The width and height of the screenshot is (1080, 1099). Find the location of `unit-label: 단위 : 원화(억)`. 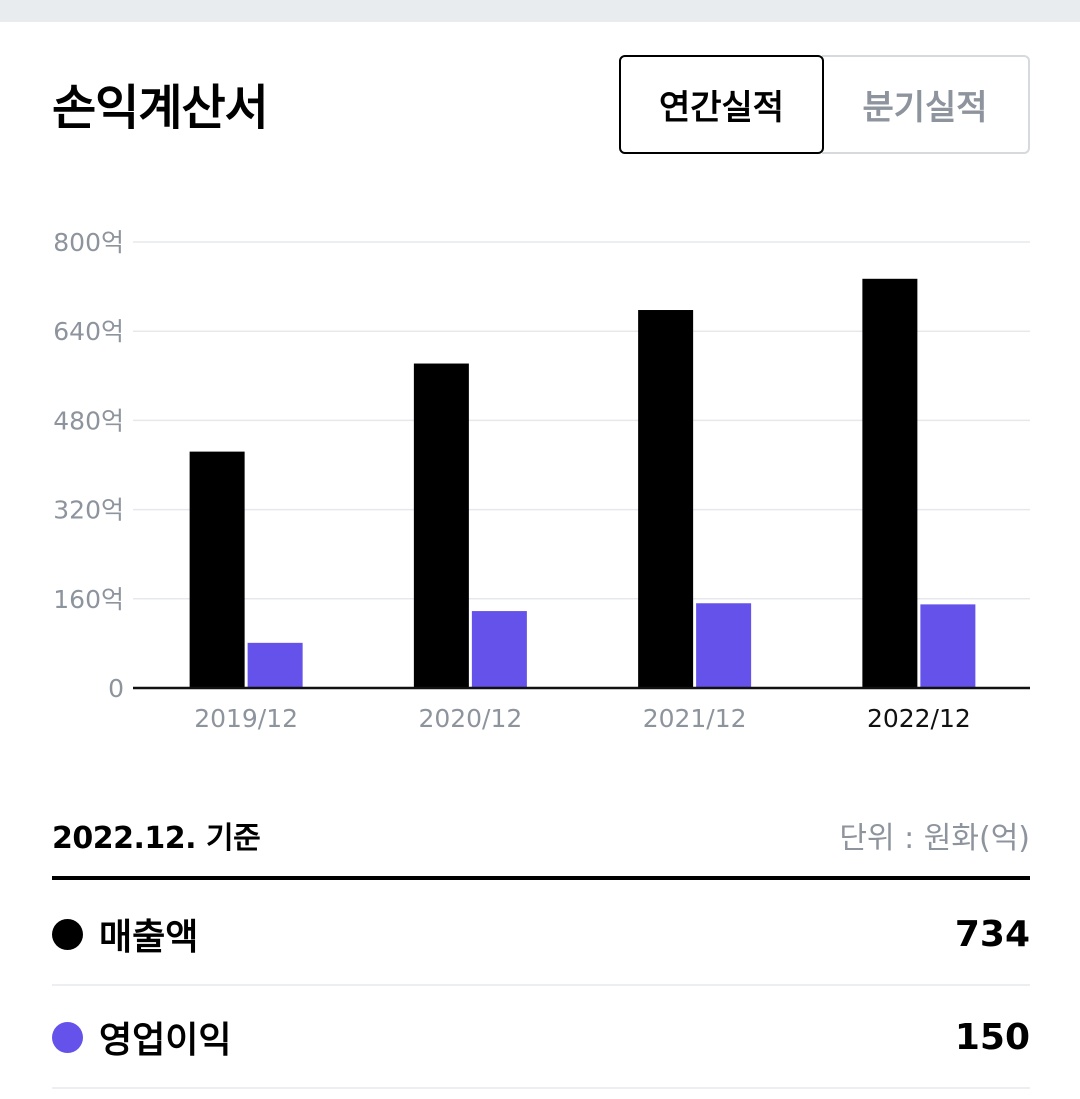

unit-label: 단위 : 원화(억) is located at coordinates (934, 838).